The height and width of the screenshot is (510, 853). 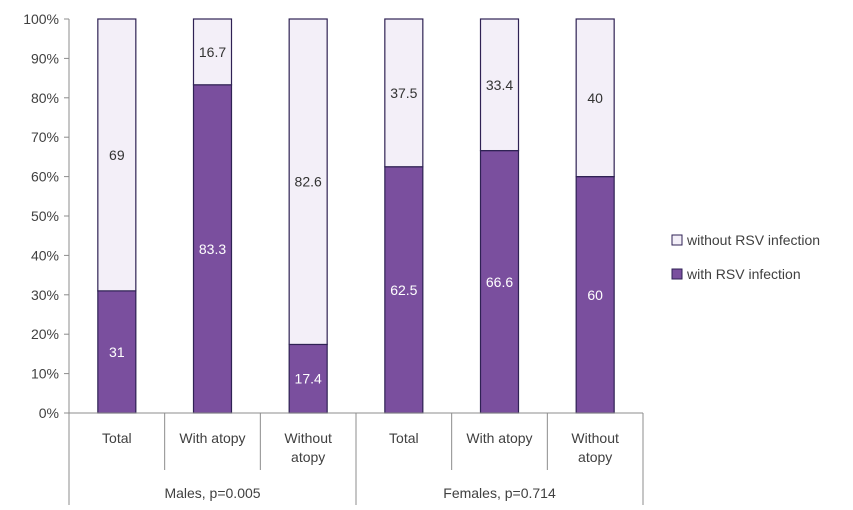 What do you see at coordinates (753, 240) in the screenshot?
I see `legend-label: without RSV infection` at bounding box center [753, 240].